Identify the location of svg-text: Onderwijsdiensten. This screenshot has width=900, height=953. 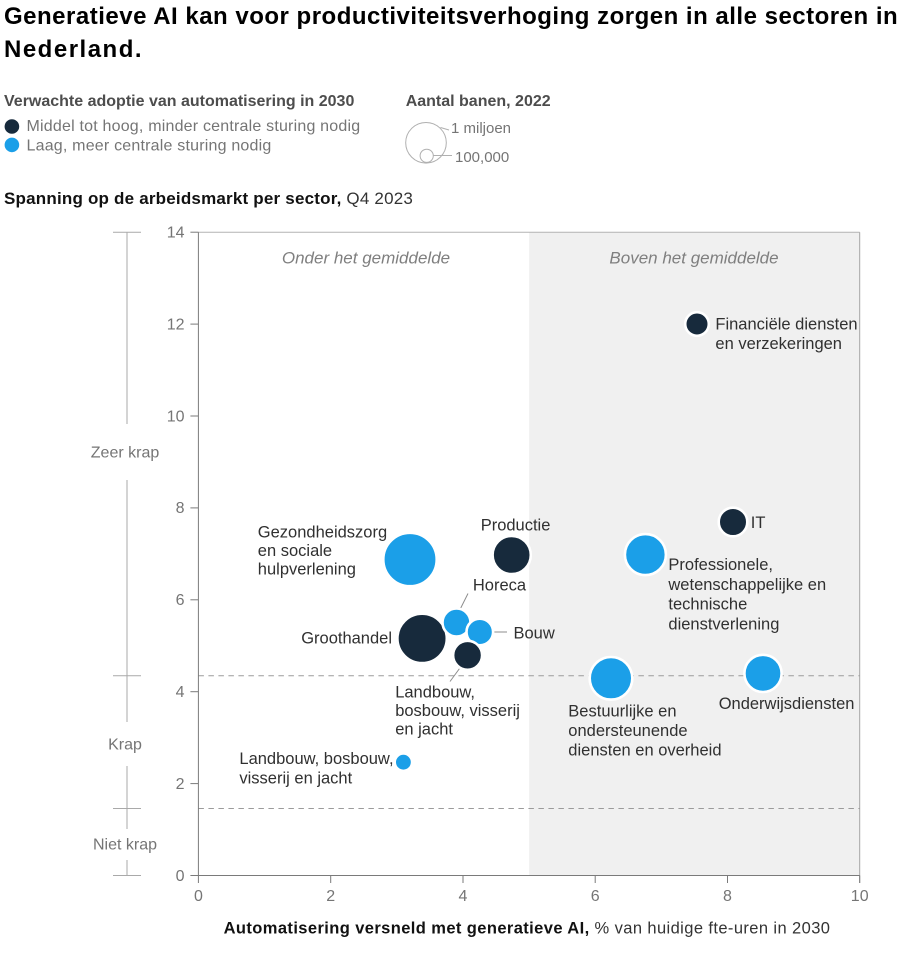
(787, 704).